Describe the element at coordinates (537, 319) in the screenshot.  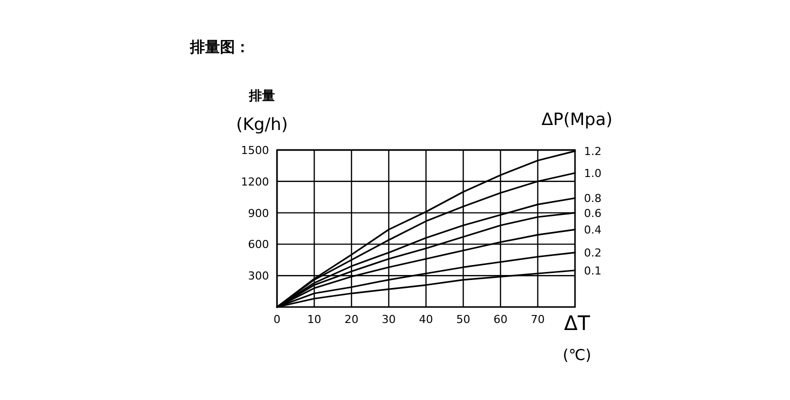
I see `x-tick-label: 70` at that location.